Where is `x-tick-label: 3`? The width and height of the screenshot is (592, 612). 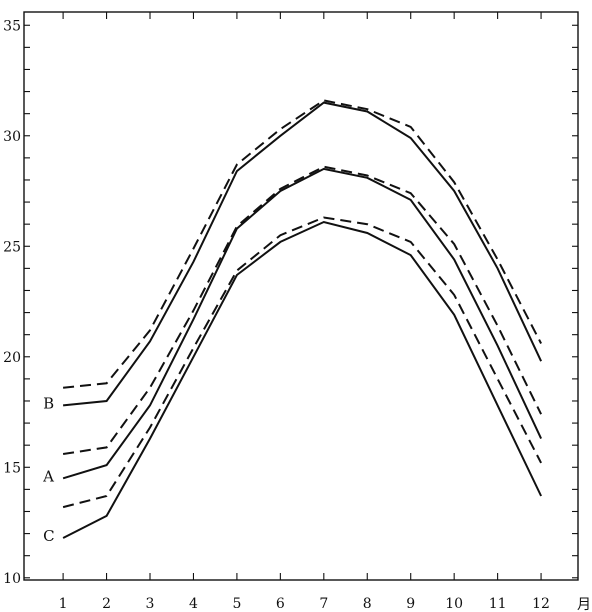 x-tick-label: 3 is located at coordinates (150, 604).